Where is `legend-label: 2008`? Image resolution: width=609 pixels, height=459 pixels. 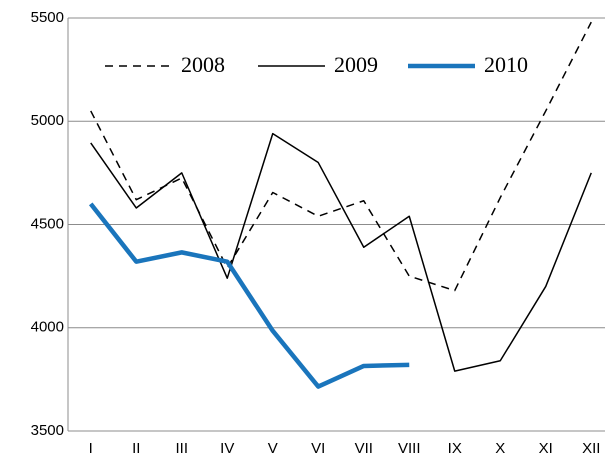 legend-label: 2008 is located at coordinates (203, 64).